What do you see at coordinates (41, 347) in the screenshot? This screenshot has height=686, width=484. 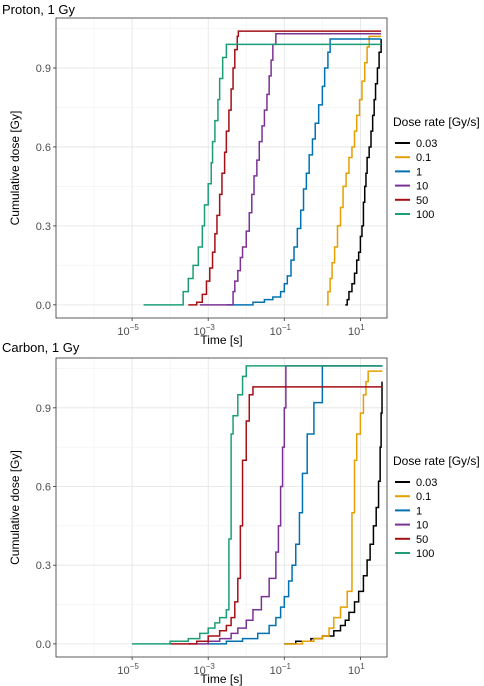 I see `chart-title: Carbon, 1 Gy` at bounding box center [41, 347].